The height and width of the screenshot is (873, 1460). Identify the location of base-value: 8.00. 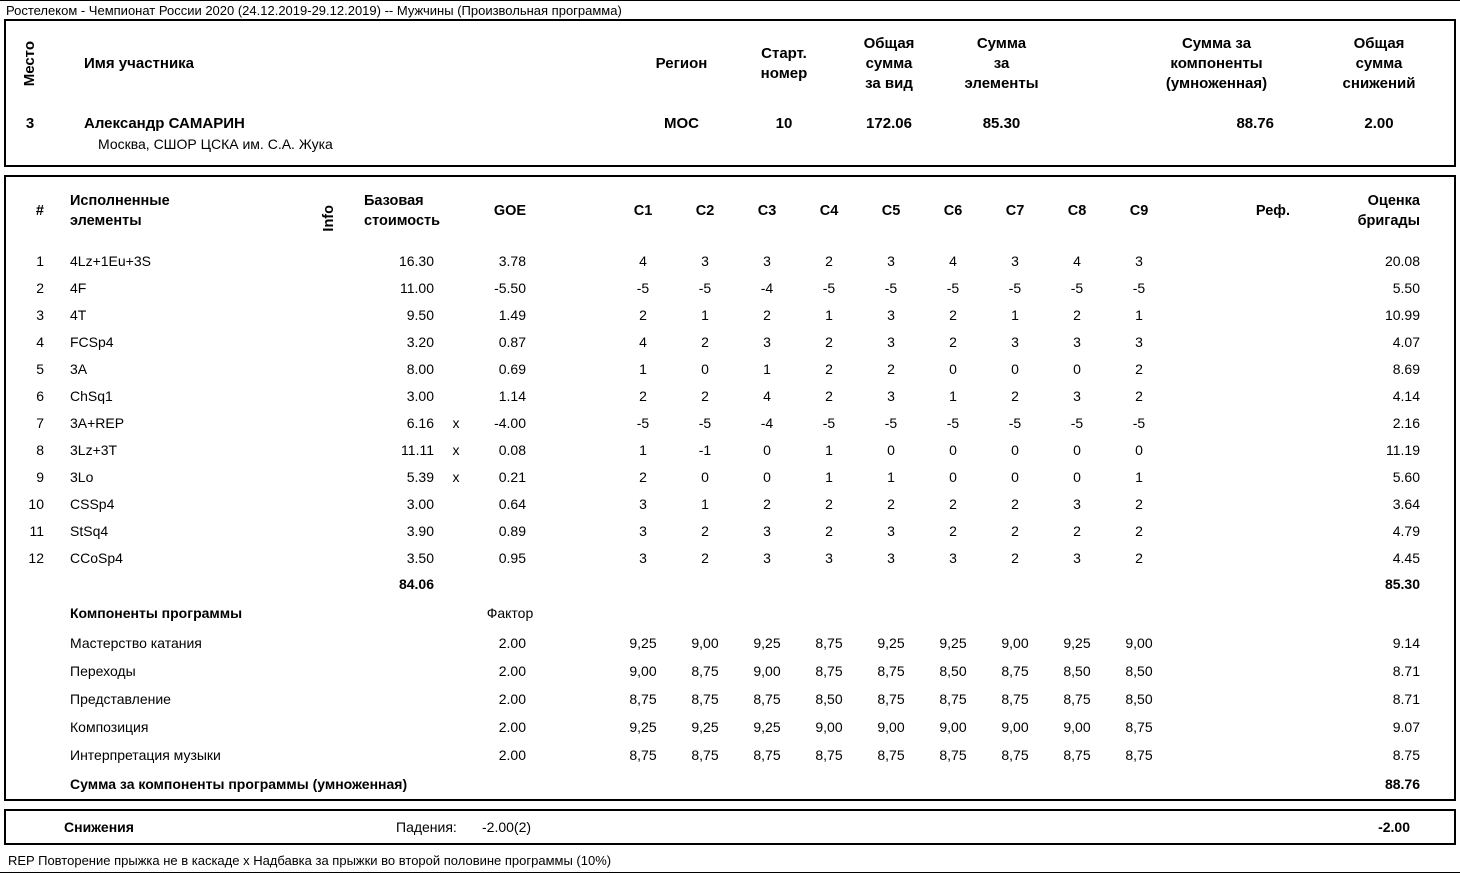
(420, 368).